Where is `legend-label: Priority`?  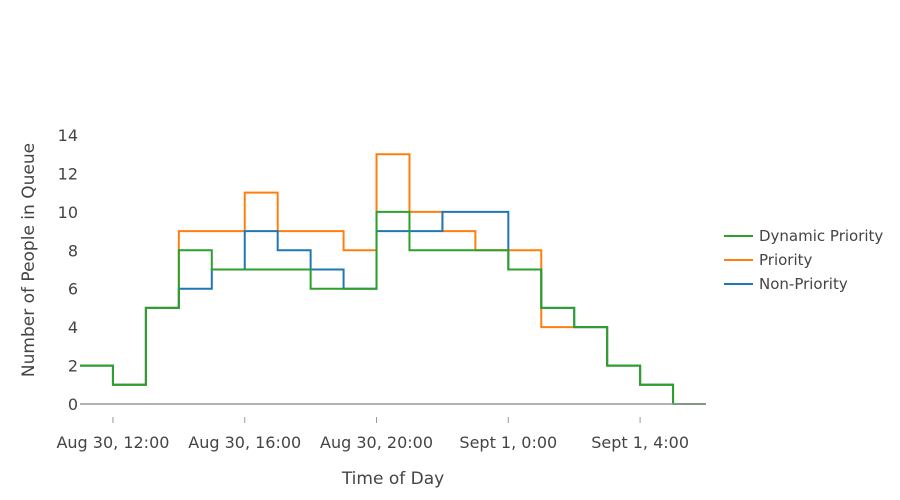 legend-label: Priority is located at coordinates (786, 260).